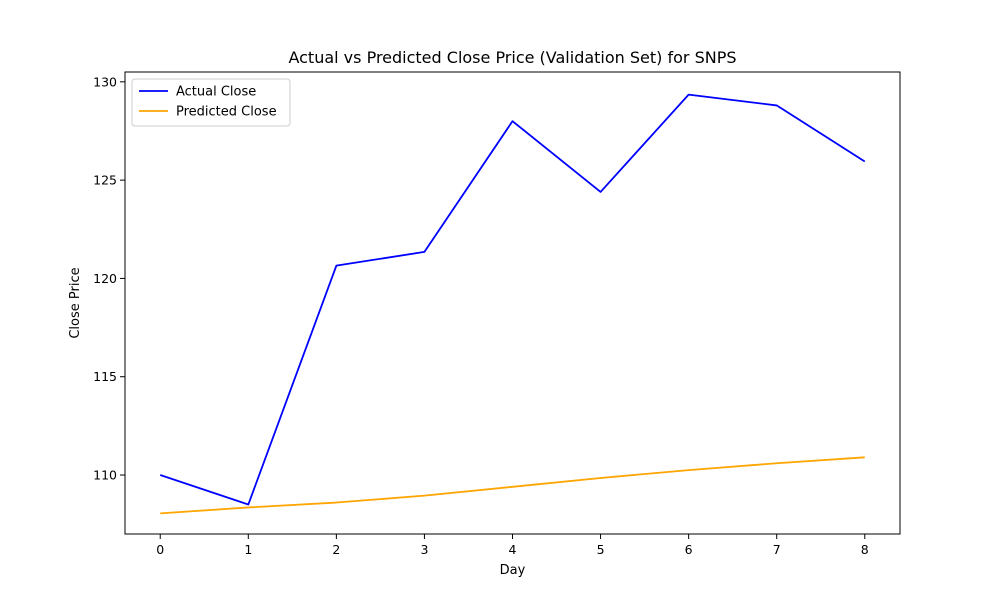 This screenshot has height=600, width=1000. What do you see at coordinates (336, 549) in the screenshot?
I see `x-tick-label: 2` at bounding box center [336, 549].